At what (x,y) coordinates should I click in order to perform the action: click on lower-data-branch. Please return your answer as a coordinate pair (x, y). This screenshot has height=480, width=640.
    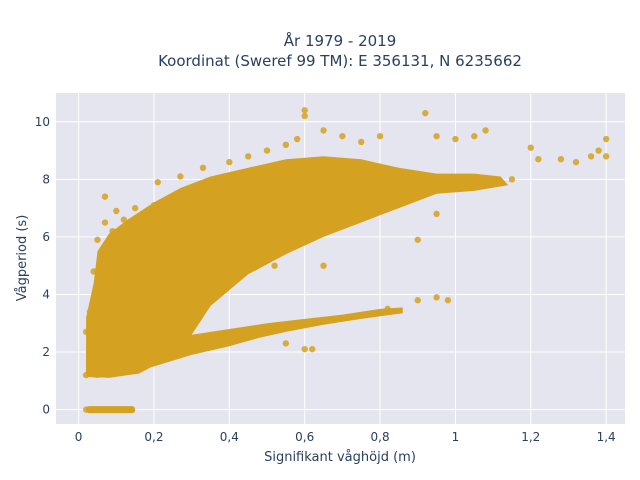
    Looking at the image, I should click on (244, 342).